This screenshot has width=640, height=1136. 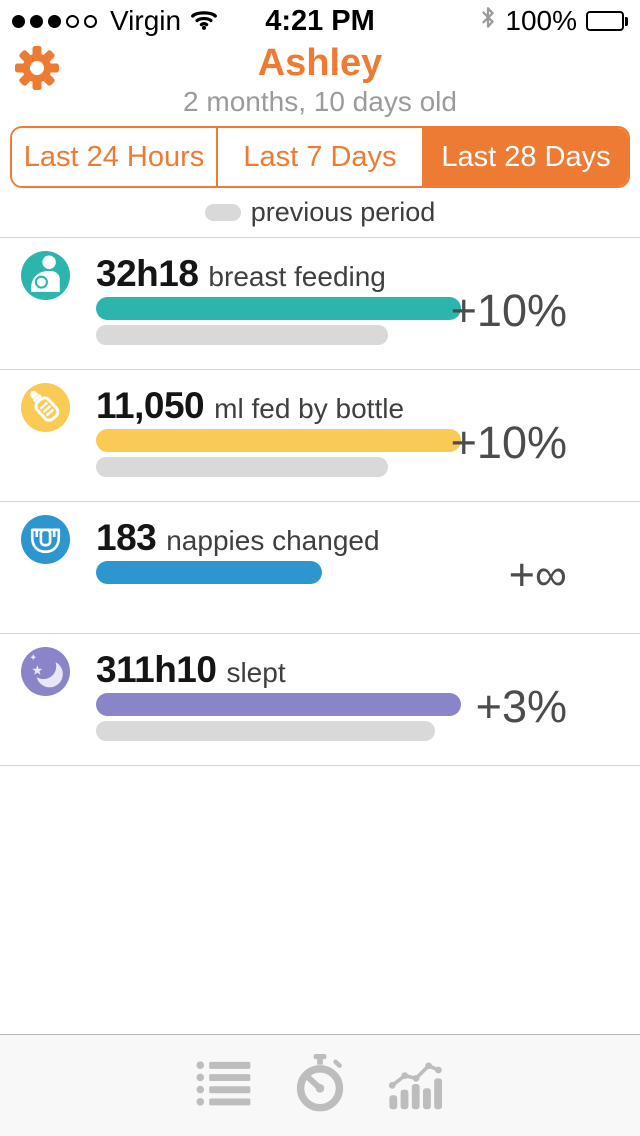 I want to click on tab-last-24-hours: Last 24 Hours, so click(x=115, y=157).